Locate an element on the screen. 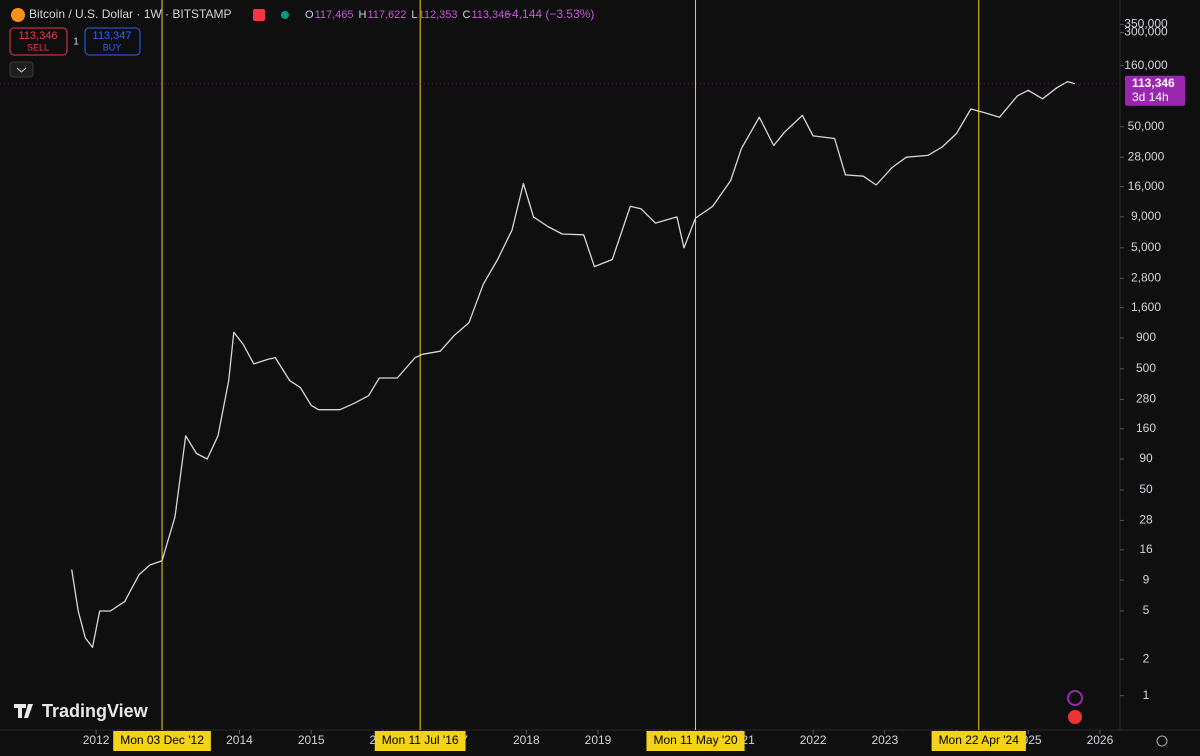  y-tick-label: 28 is located at coordinates (1146, 520).